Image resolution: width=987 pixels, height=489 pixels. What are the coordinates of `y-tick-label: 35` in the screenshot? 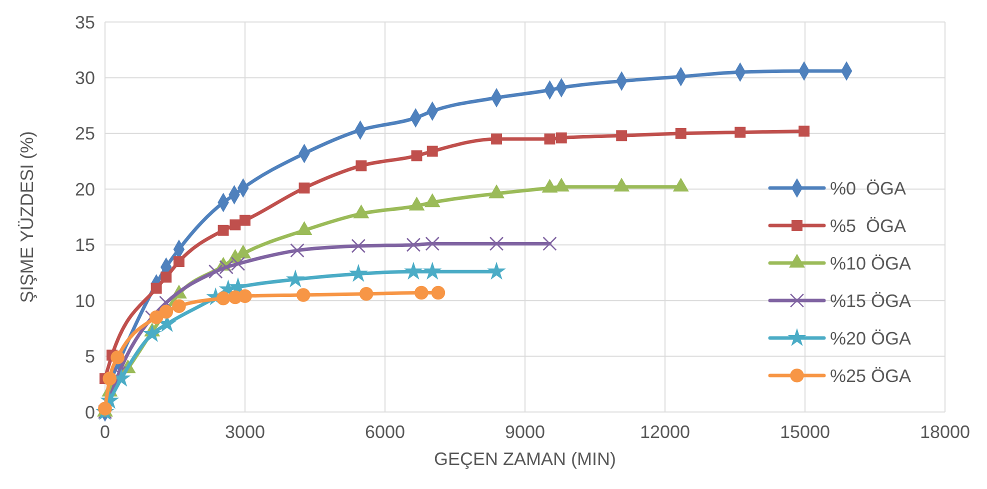 It's located at (84, 22).